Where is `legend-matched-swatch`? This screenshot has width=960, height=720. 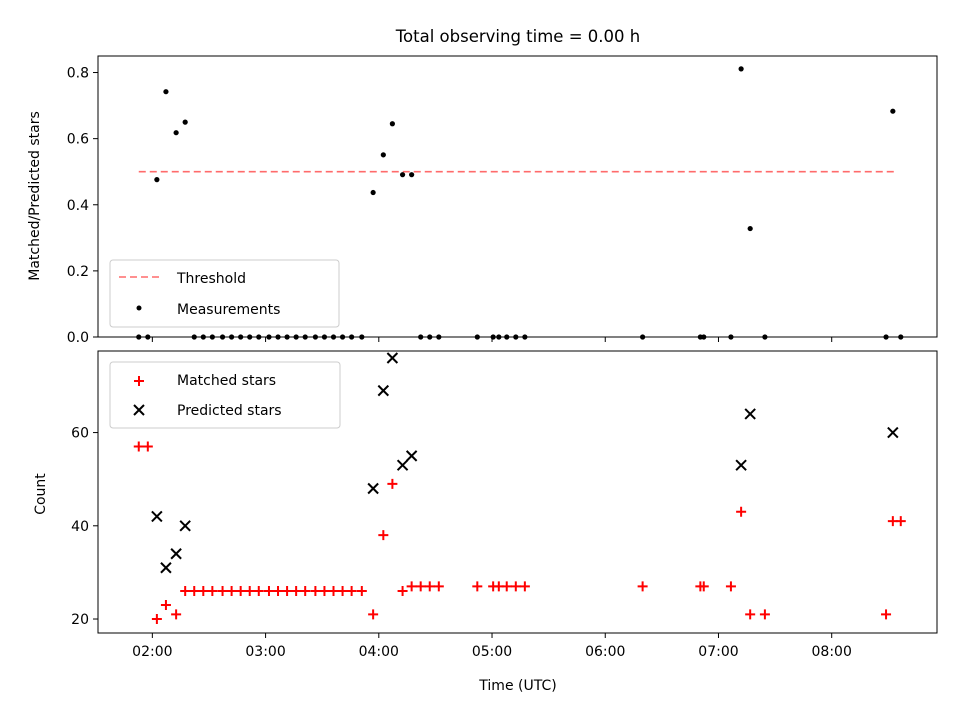 legend-matched-swatch is located at coordinates (139, 381).